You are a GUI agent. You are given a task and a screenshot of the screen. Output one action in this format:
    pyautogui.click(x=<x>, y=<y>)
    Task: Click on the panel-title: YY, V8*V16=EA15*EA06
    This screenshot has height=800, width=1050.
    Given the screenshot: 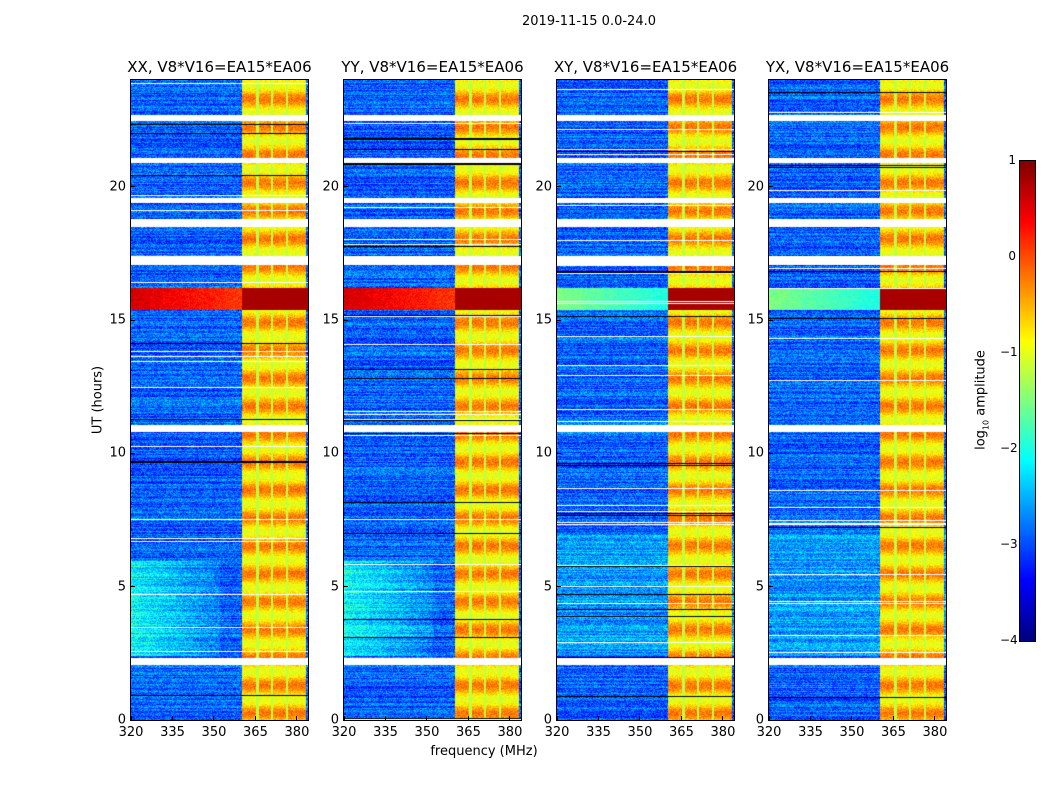 What is the action you would take?
    pyautogui.click(x=432, y=67)
    